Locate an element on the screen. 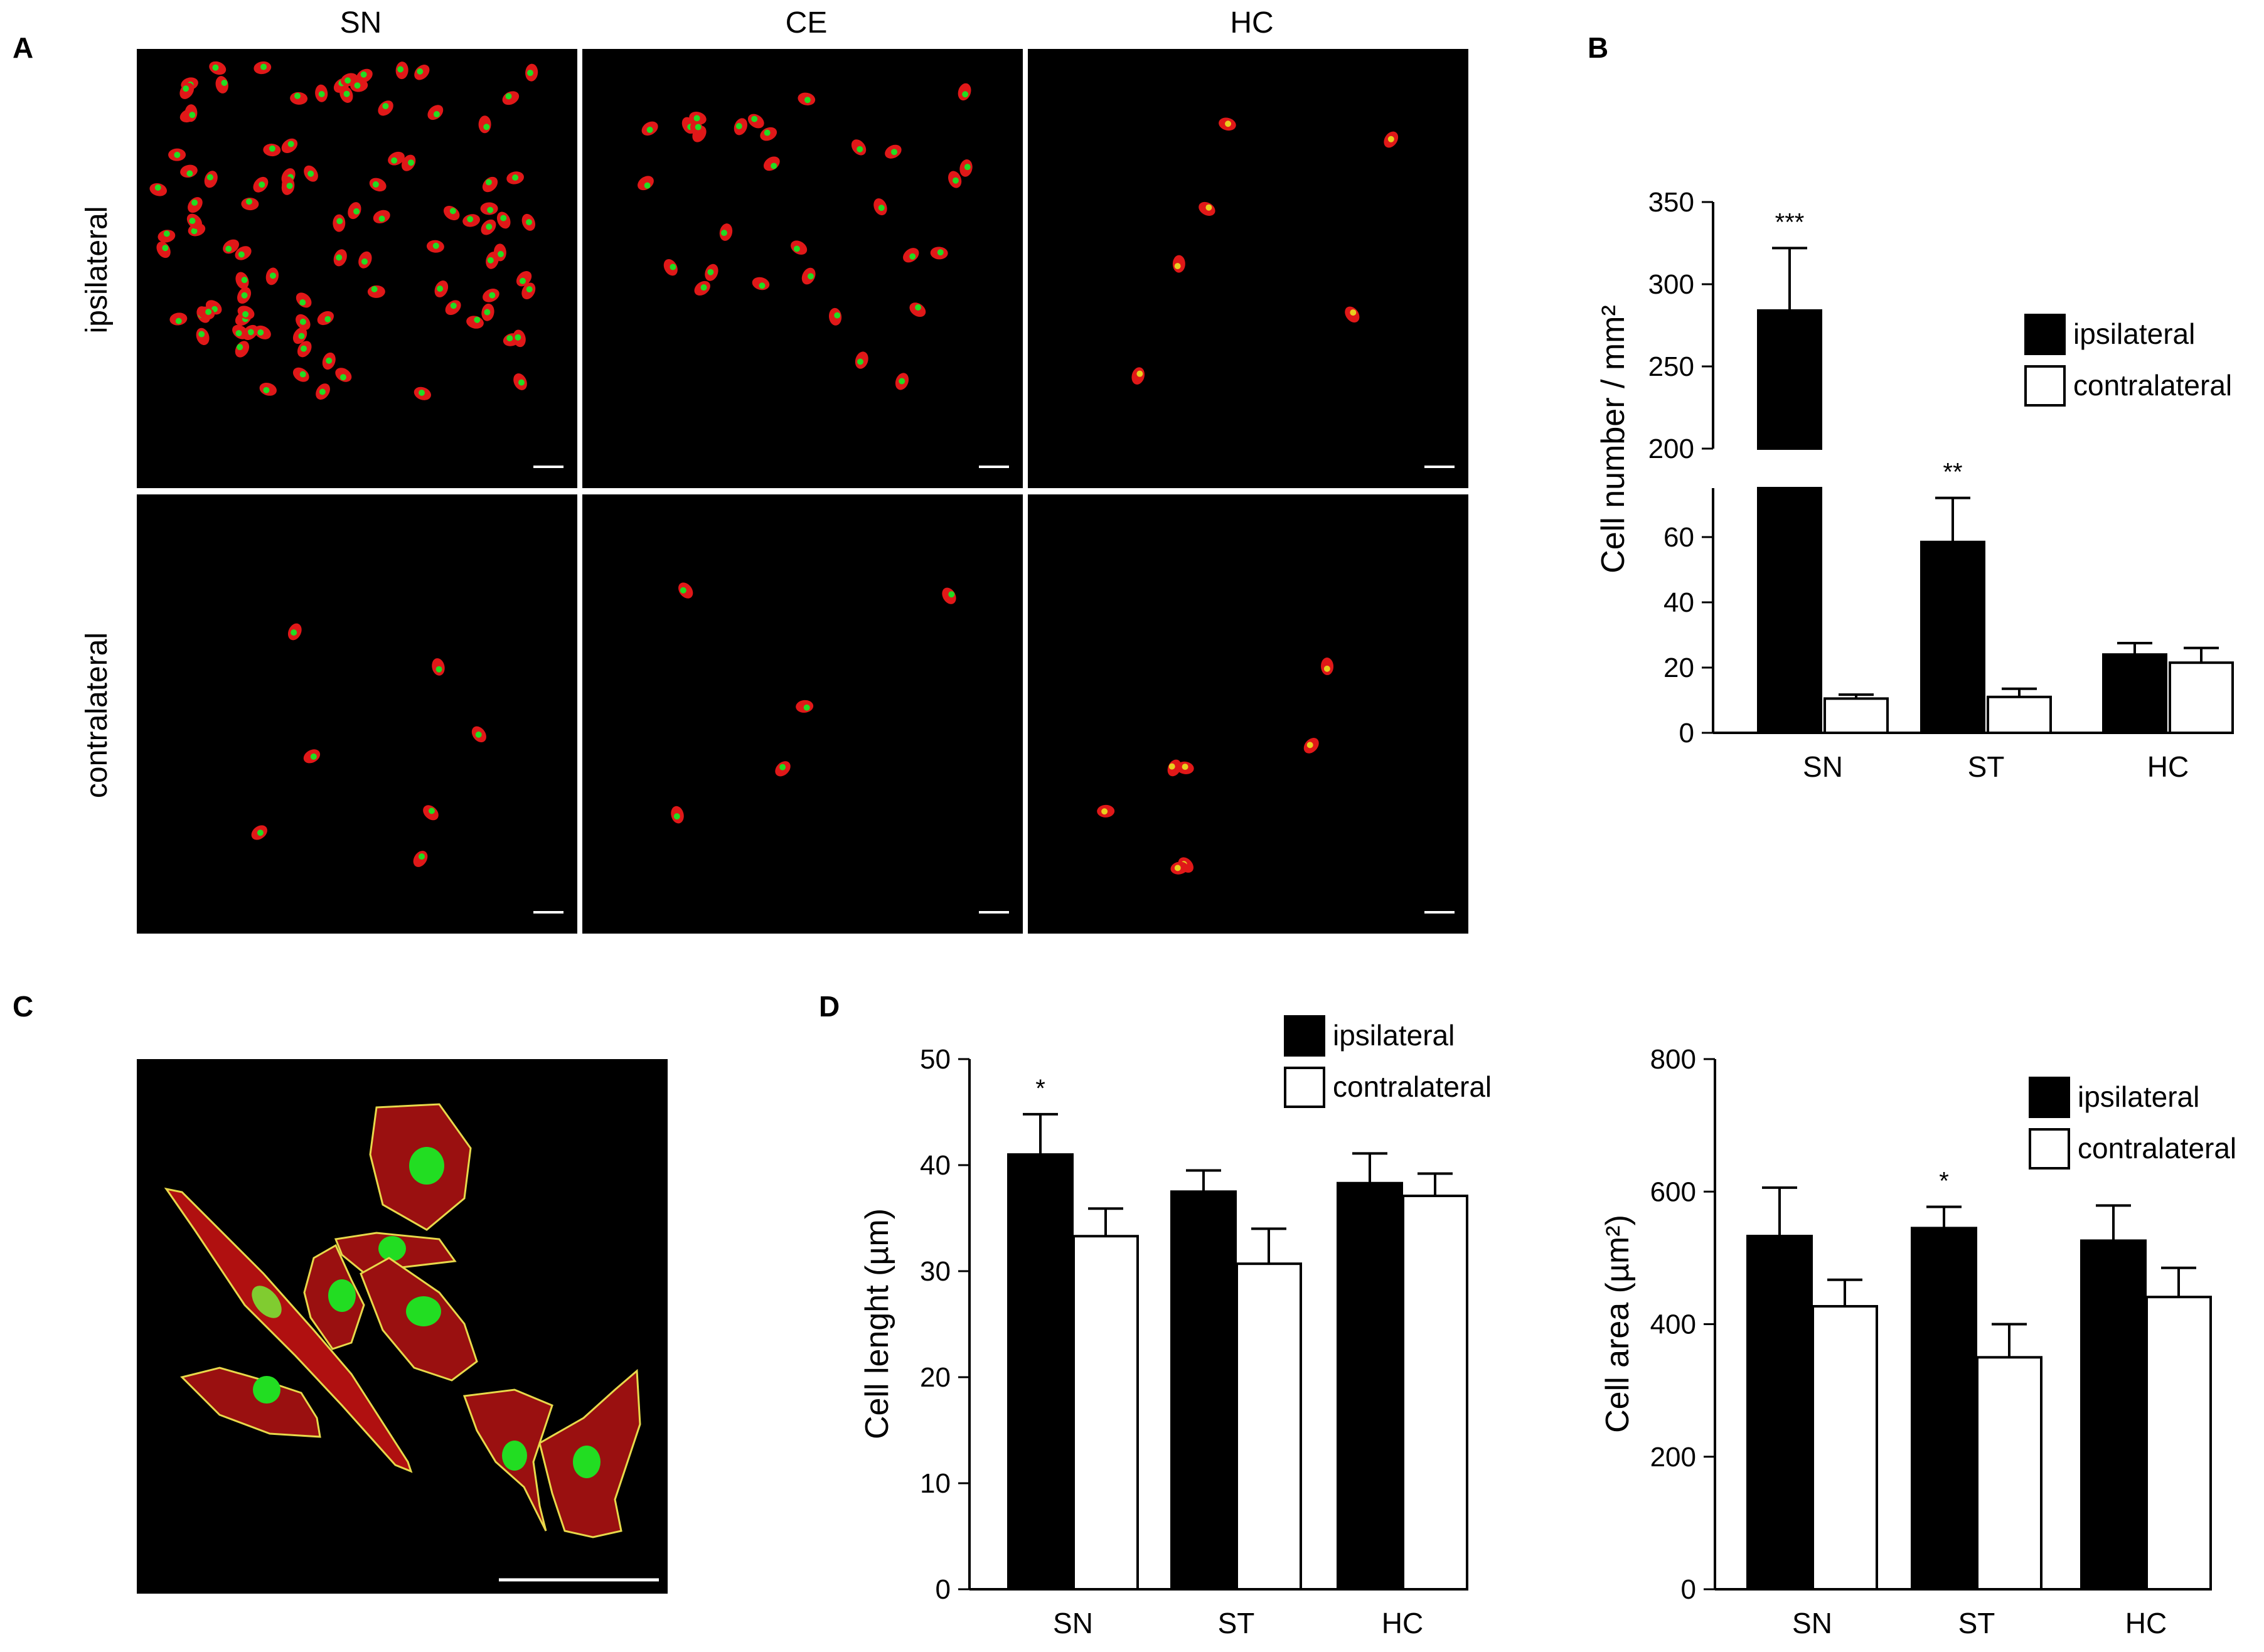 The image size is (2264, 1652). bar-contralateral-st is located at coordinates (1269, 1426).